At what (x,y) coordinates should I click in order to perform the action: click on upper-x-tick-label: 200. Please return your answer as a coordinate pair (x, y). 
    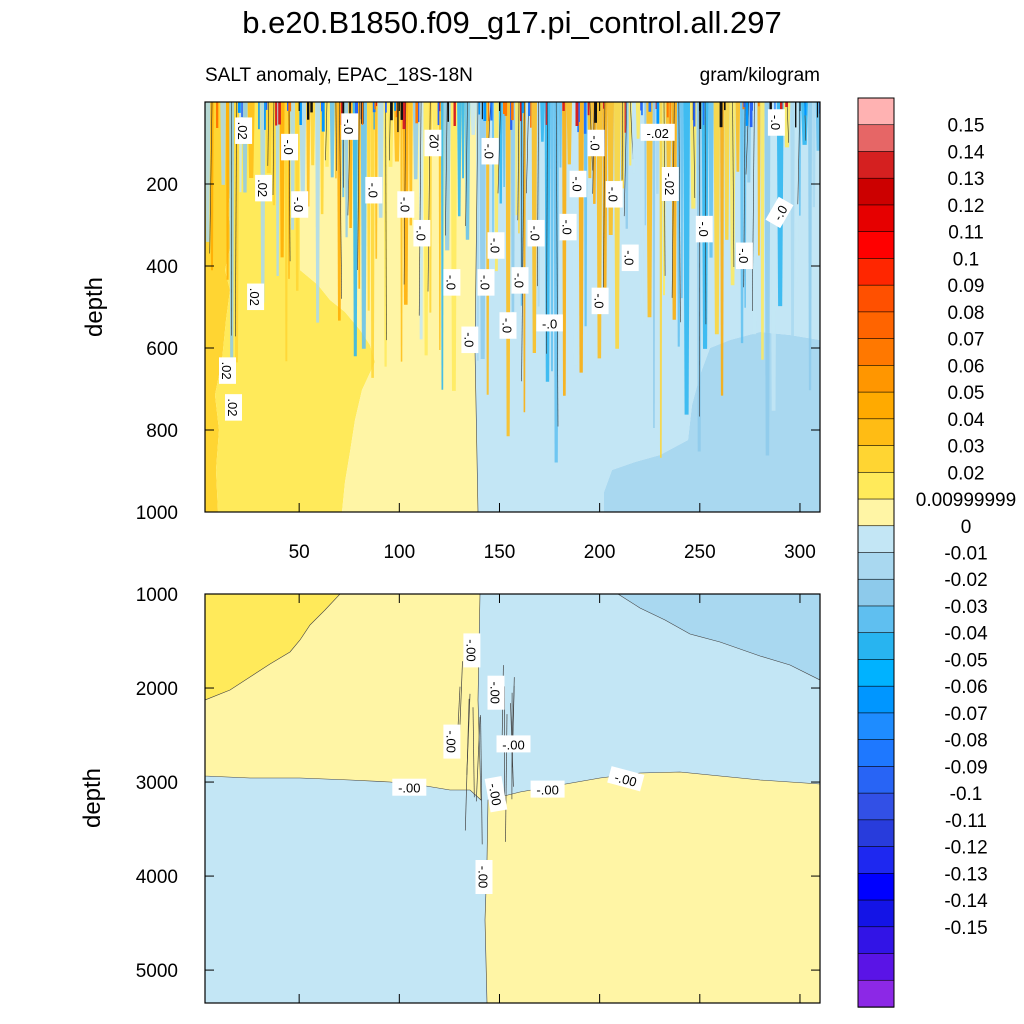
    Looking at the image, I should click on (600, 552).